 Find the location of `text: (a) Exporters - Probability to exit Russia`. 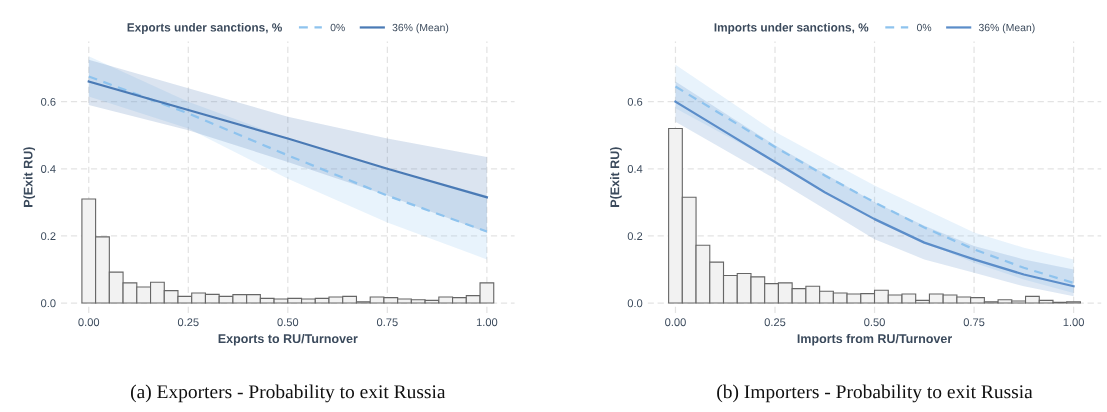

text: (a) Exporters - Probability to exit Russia is located at coordinates (288, 393).